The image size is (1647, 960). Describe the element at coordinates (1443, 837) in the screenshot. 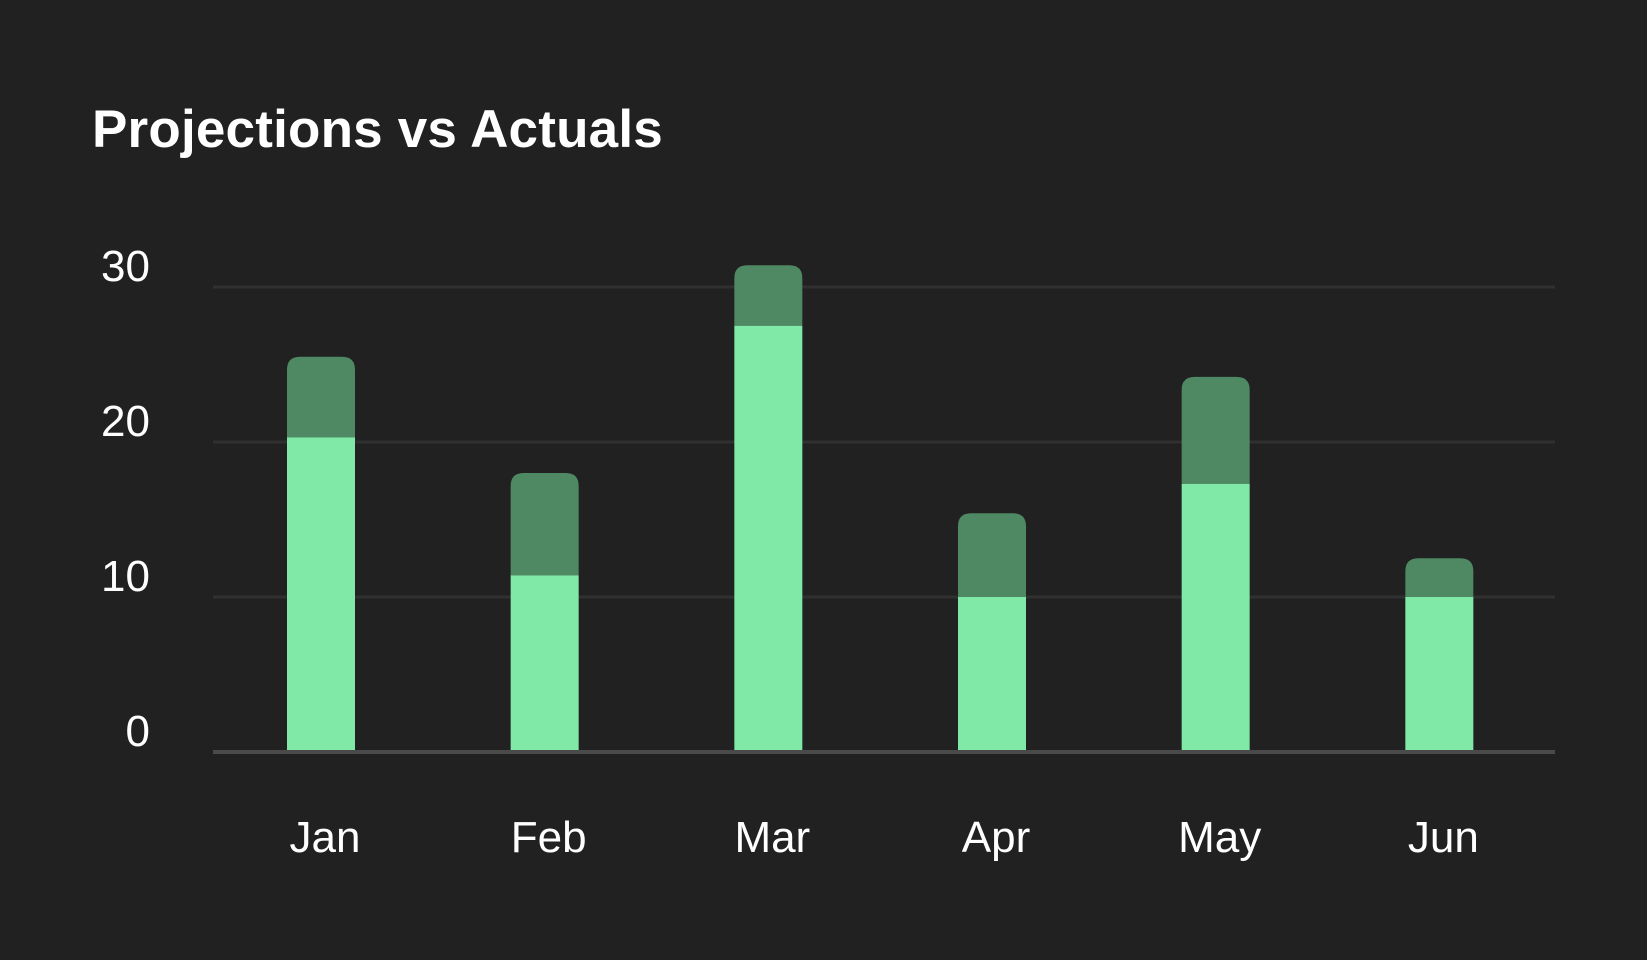

I see `x-tick-label: Jun` at that location.